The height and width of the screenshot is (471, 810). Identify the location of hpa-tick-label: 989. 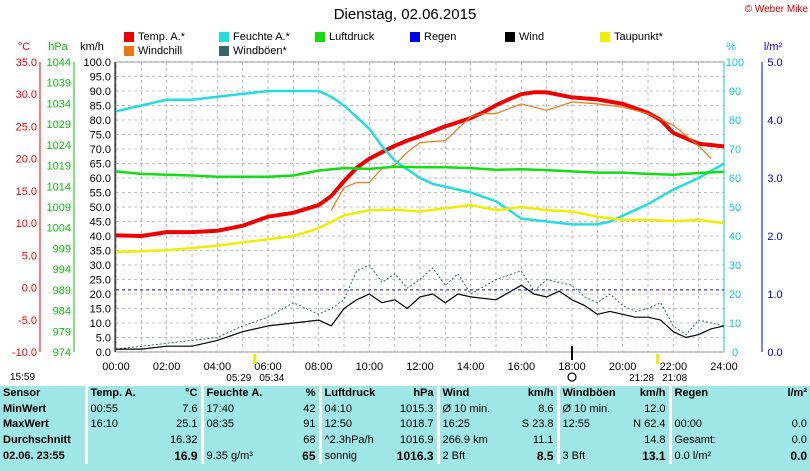
(62, 291).